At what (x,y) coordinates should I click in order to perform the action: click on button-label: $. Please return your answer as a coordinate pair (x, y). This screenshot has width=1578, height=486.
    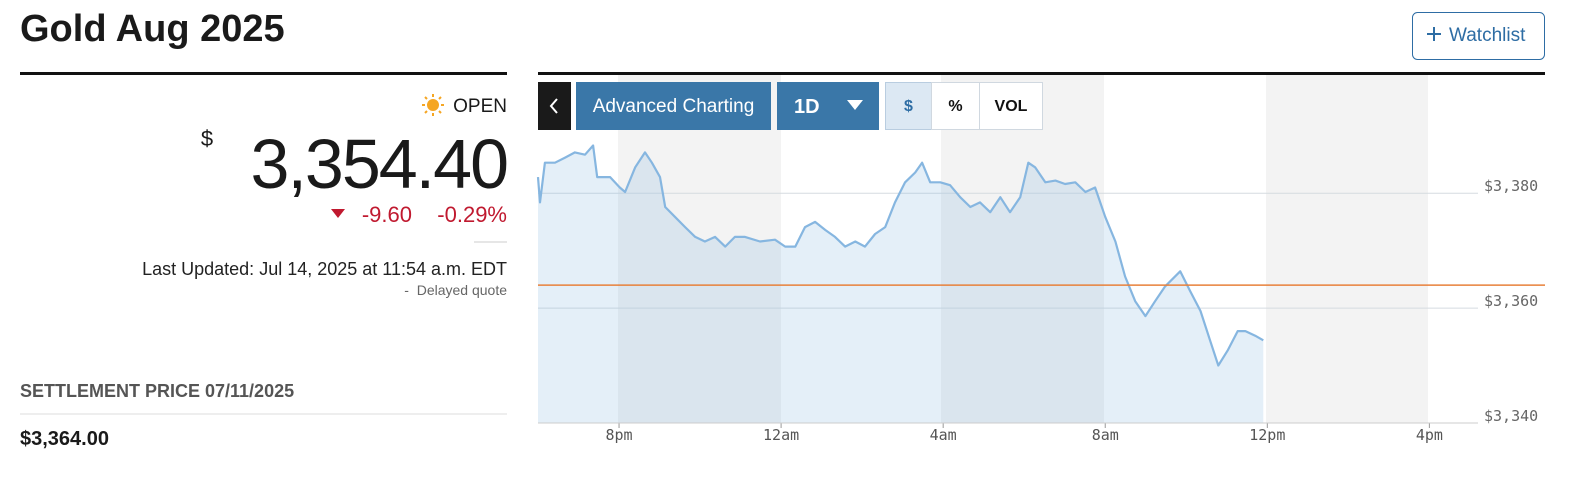
    Looking at the image, I should click on (908, 106).